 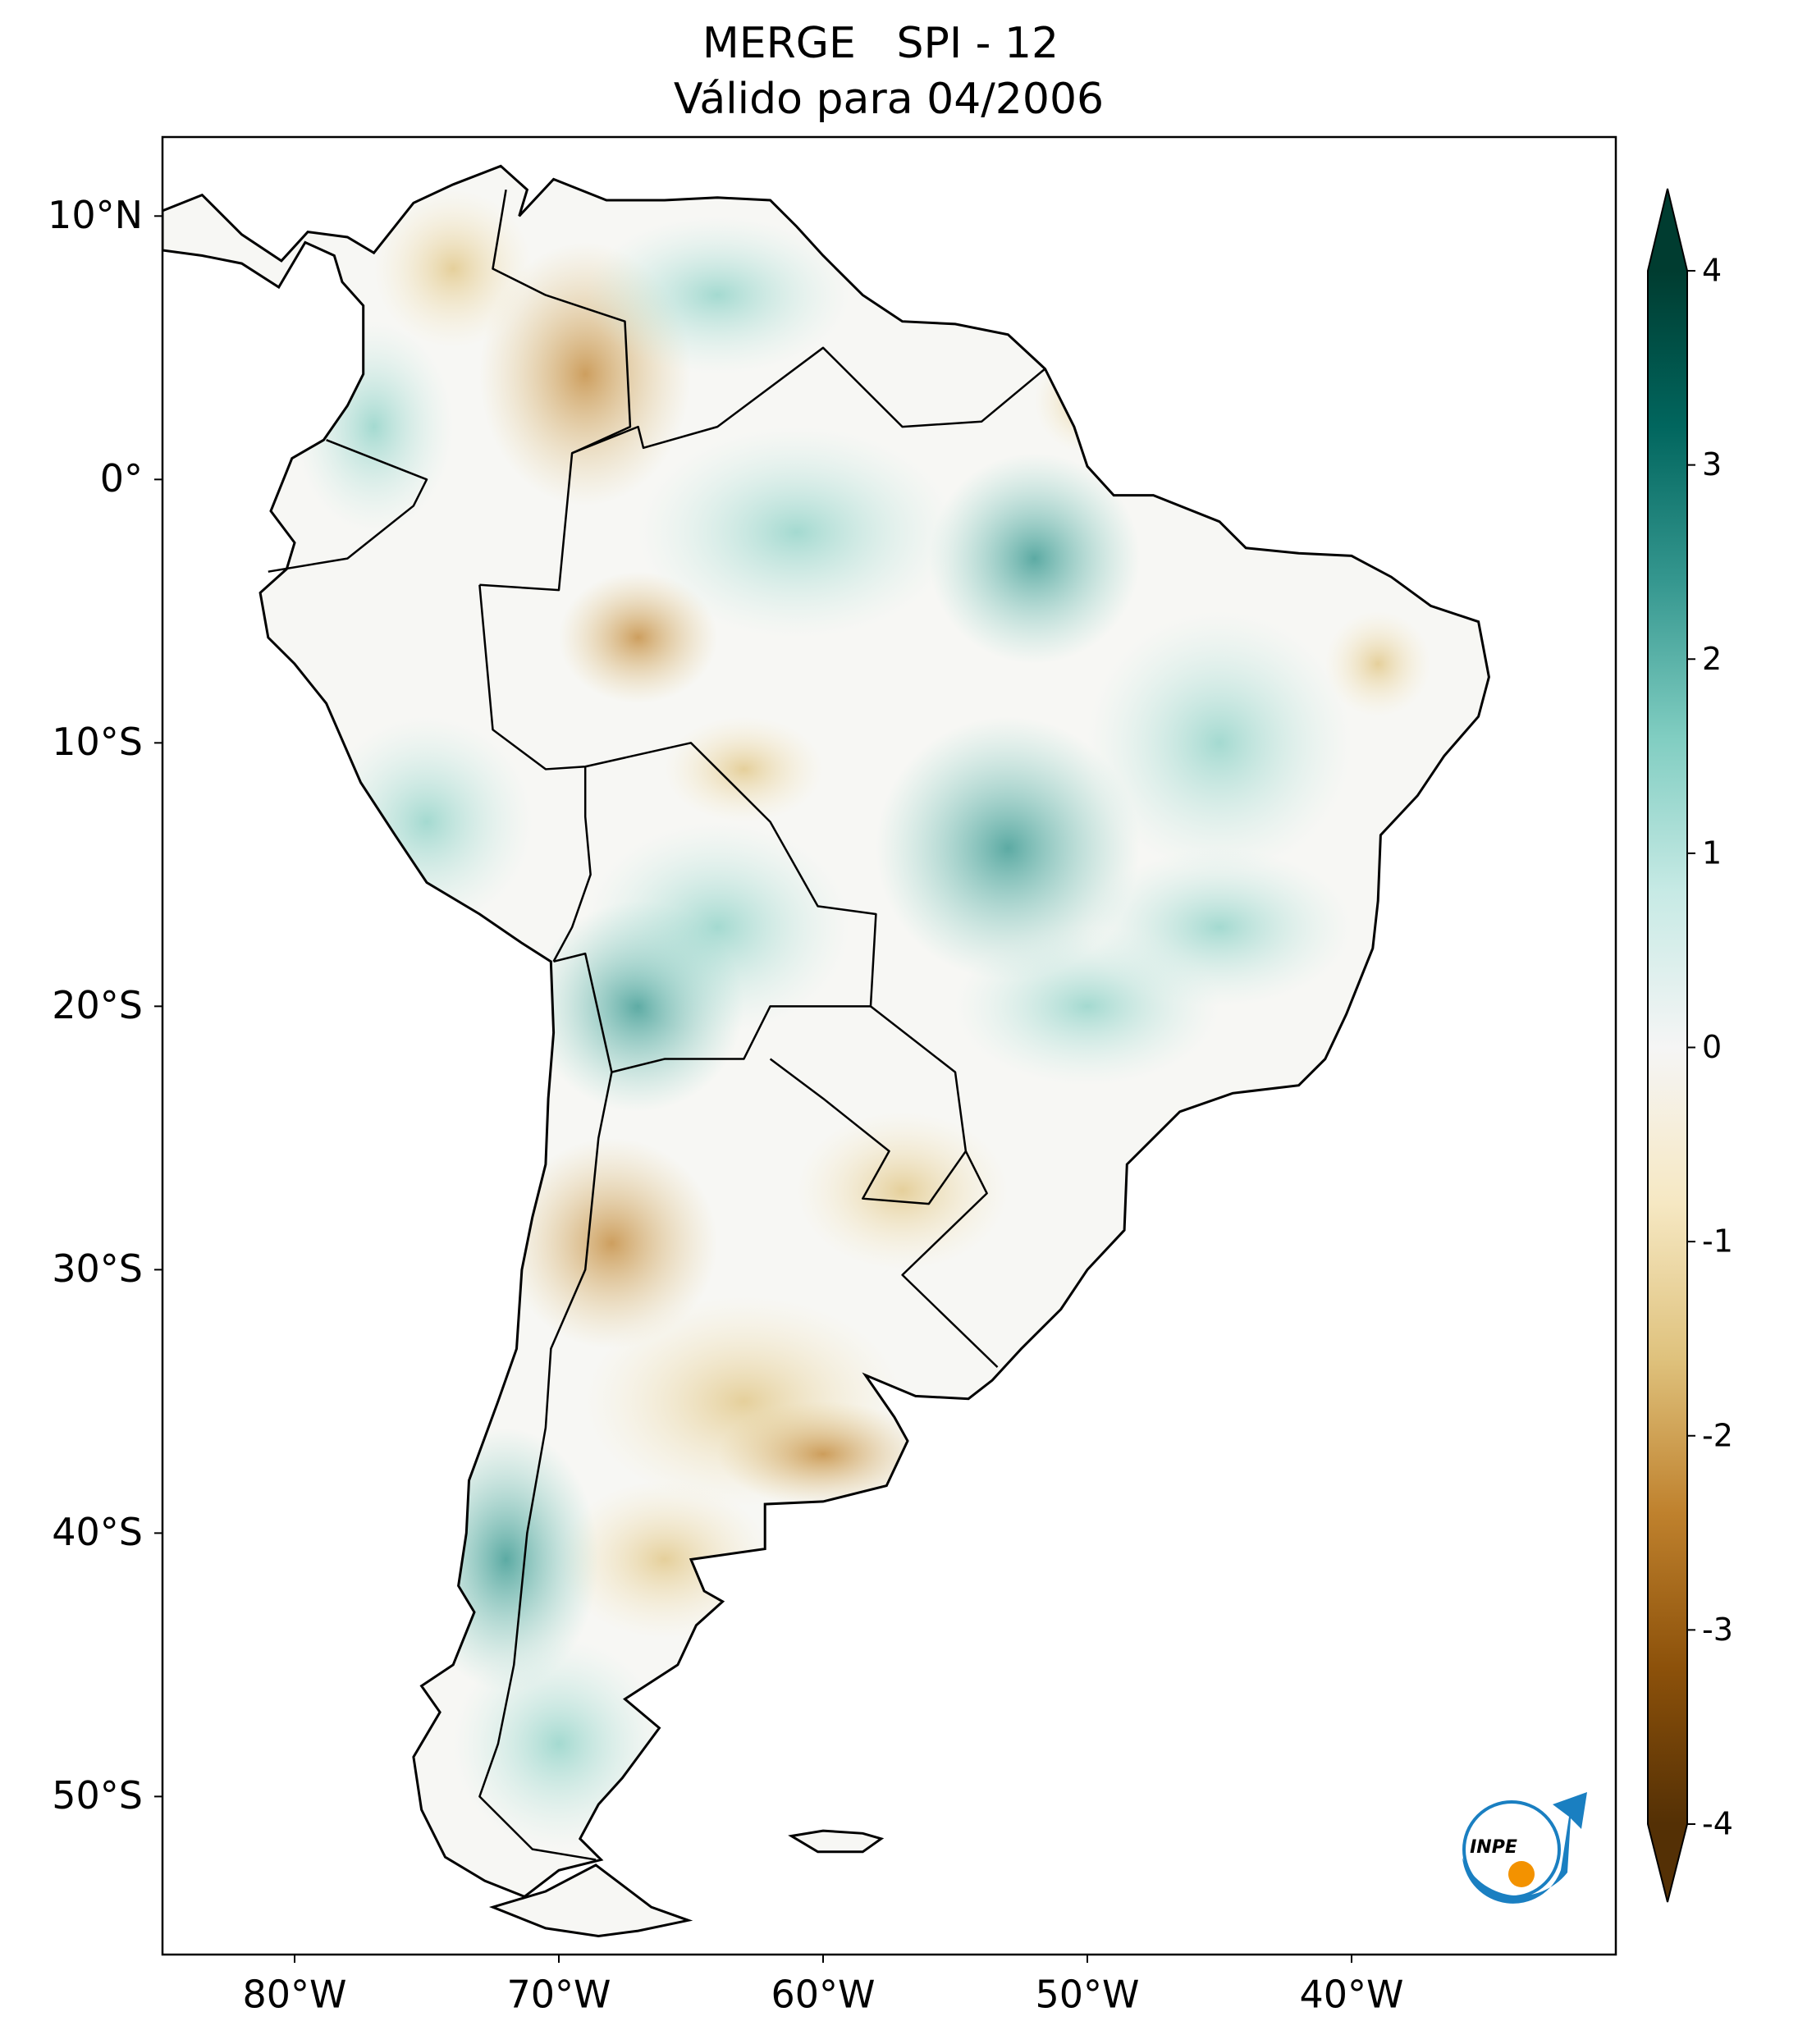 I want to click on colorbar-tick-label: -2, so click(x=1717, y=1435).